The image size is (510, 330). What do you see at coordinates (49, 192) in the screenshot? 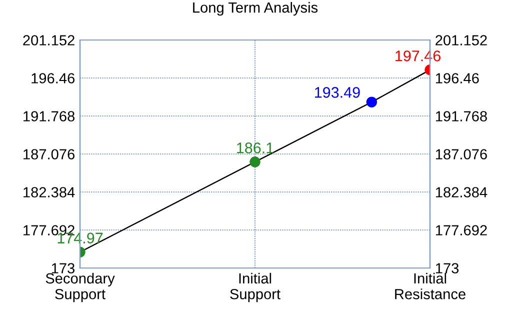
I see `y-tick-label: 182.384` at bounding box center [49, 192].